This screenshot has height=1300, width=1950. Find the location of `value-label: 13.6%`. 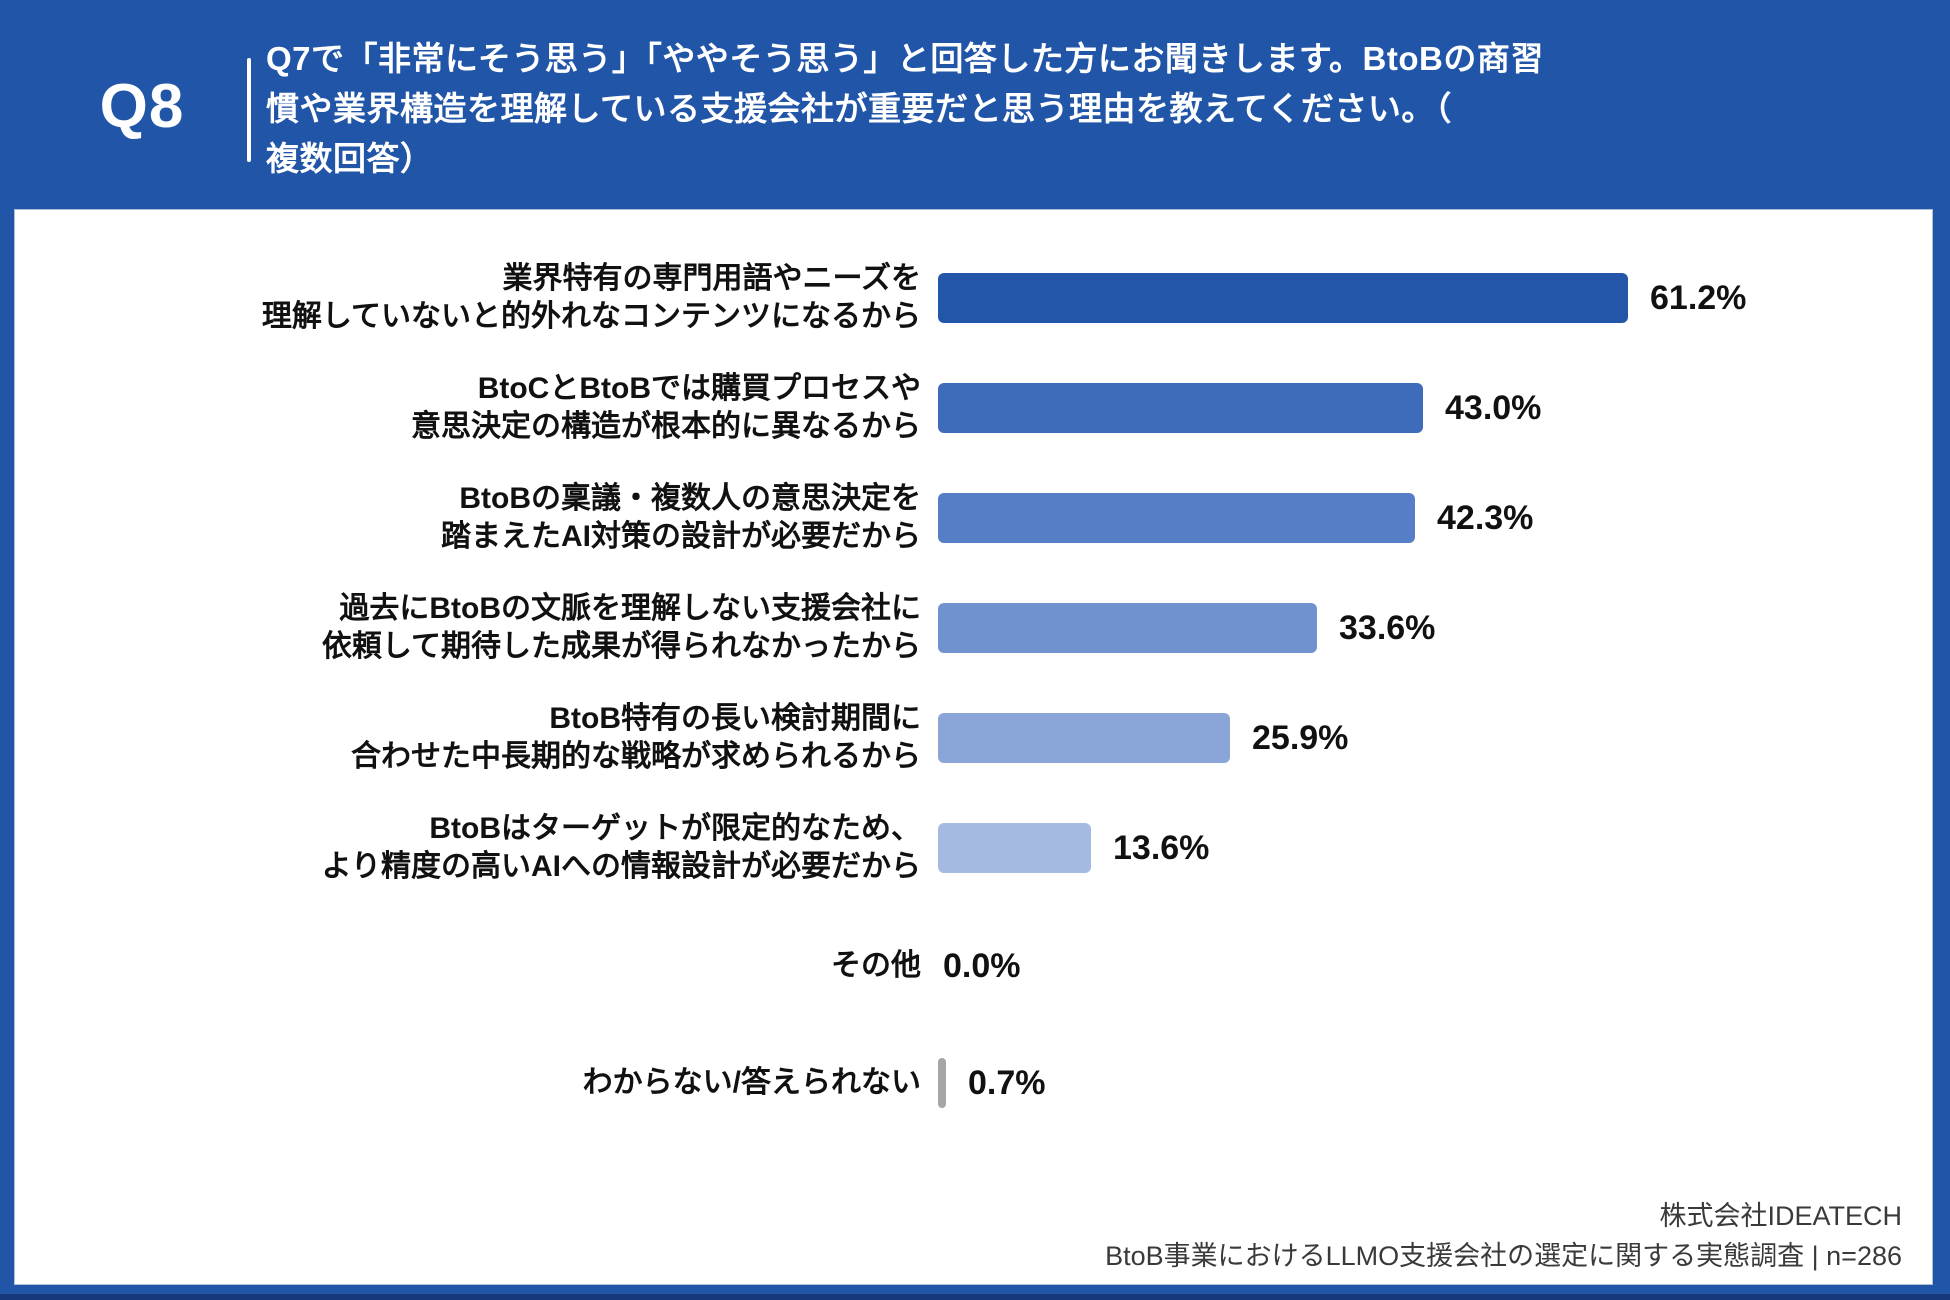

value-label: 13.6% is located at coordinates (1161, 847).